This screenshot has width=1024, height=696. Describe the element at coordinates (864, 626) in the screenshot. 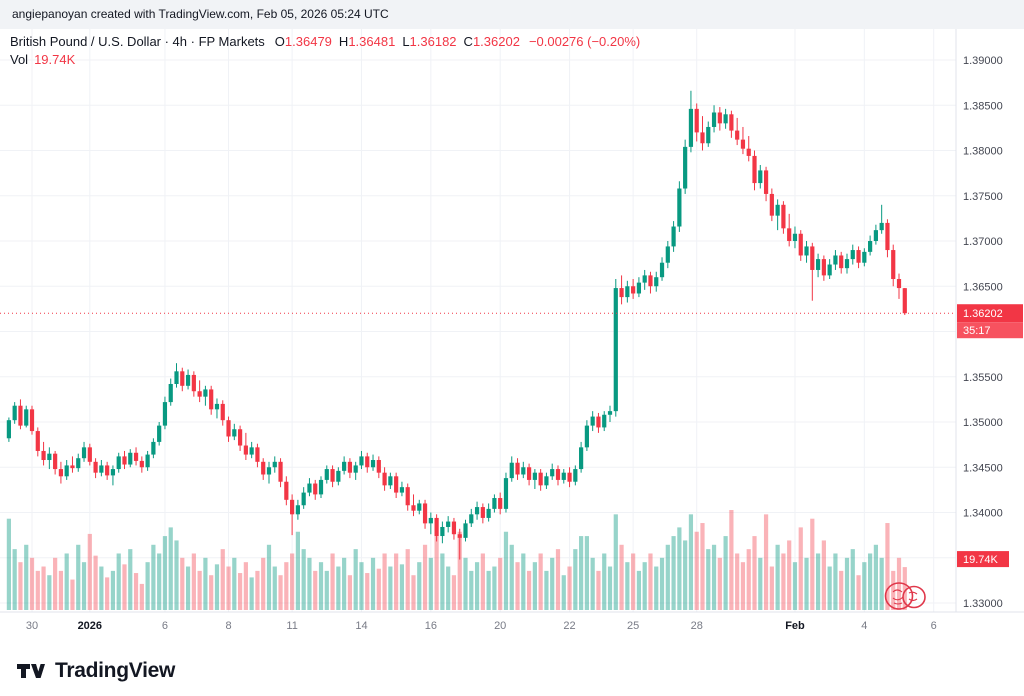

I see `time-axis-label: 4` at that location.